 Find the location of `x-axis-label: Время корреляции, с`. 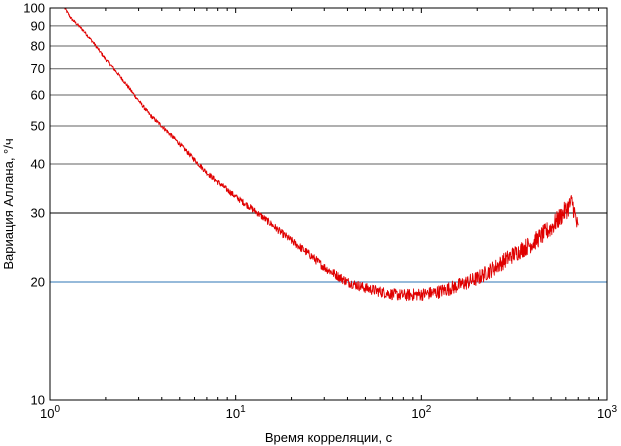

x-axis-label: Время корреляции, с is located at coordinates (329, 437).